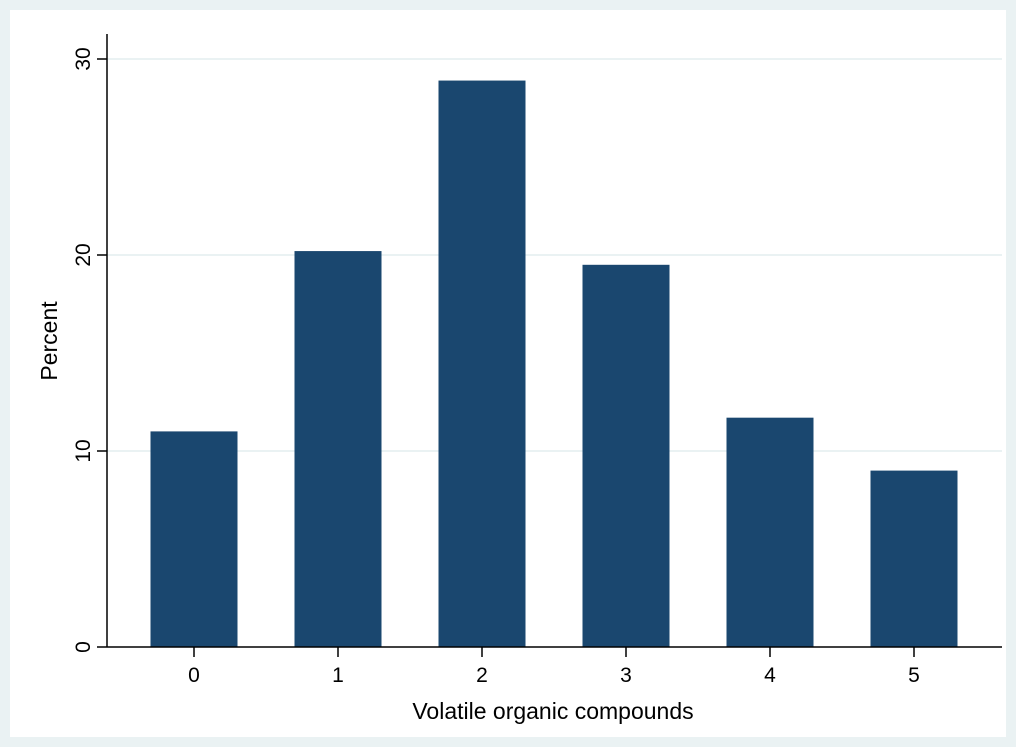  What do you see at coordinates (554, 667) in the screenshot?
I see `x-axis-ticks: 0 1 2 3 4 5` at bounding box center [554, 667].